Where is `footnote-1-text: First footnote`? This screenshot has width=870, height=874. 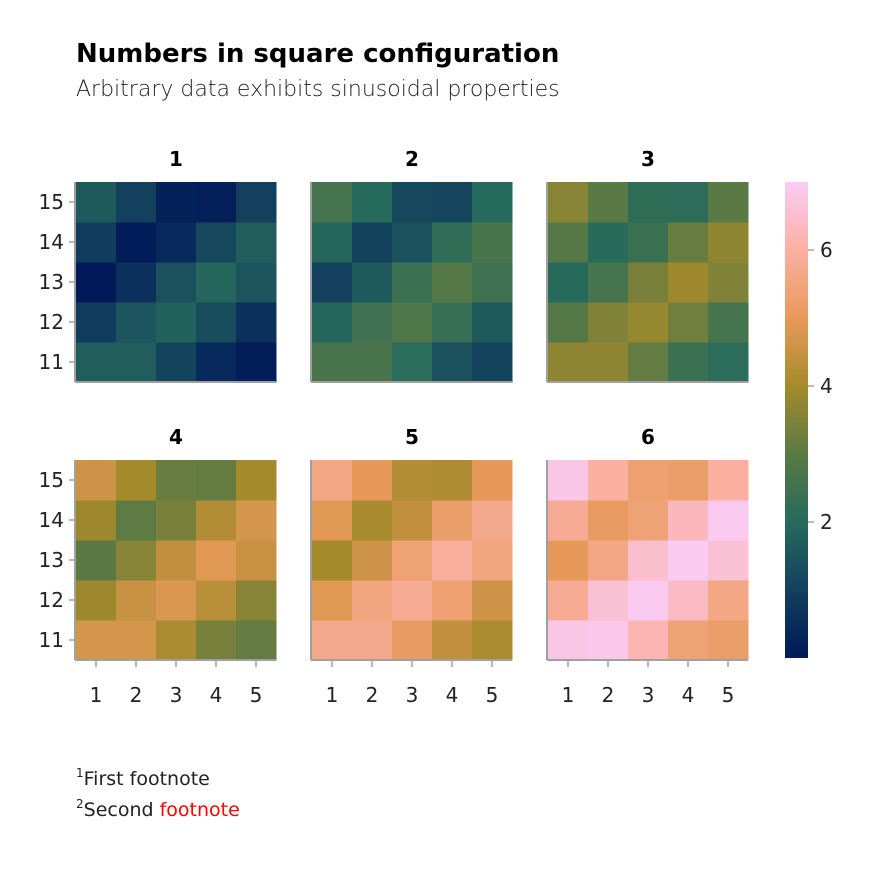 footnote-1-text: First footnote is located at coordinates (147, 779).